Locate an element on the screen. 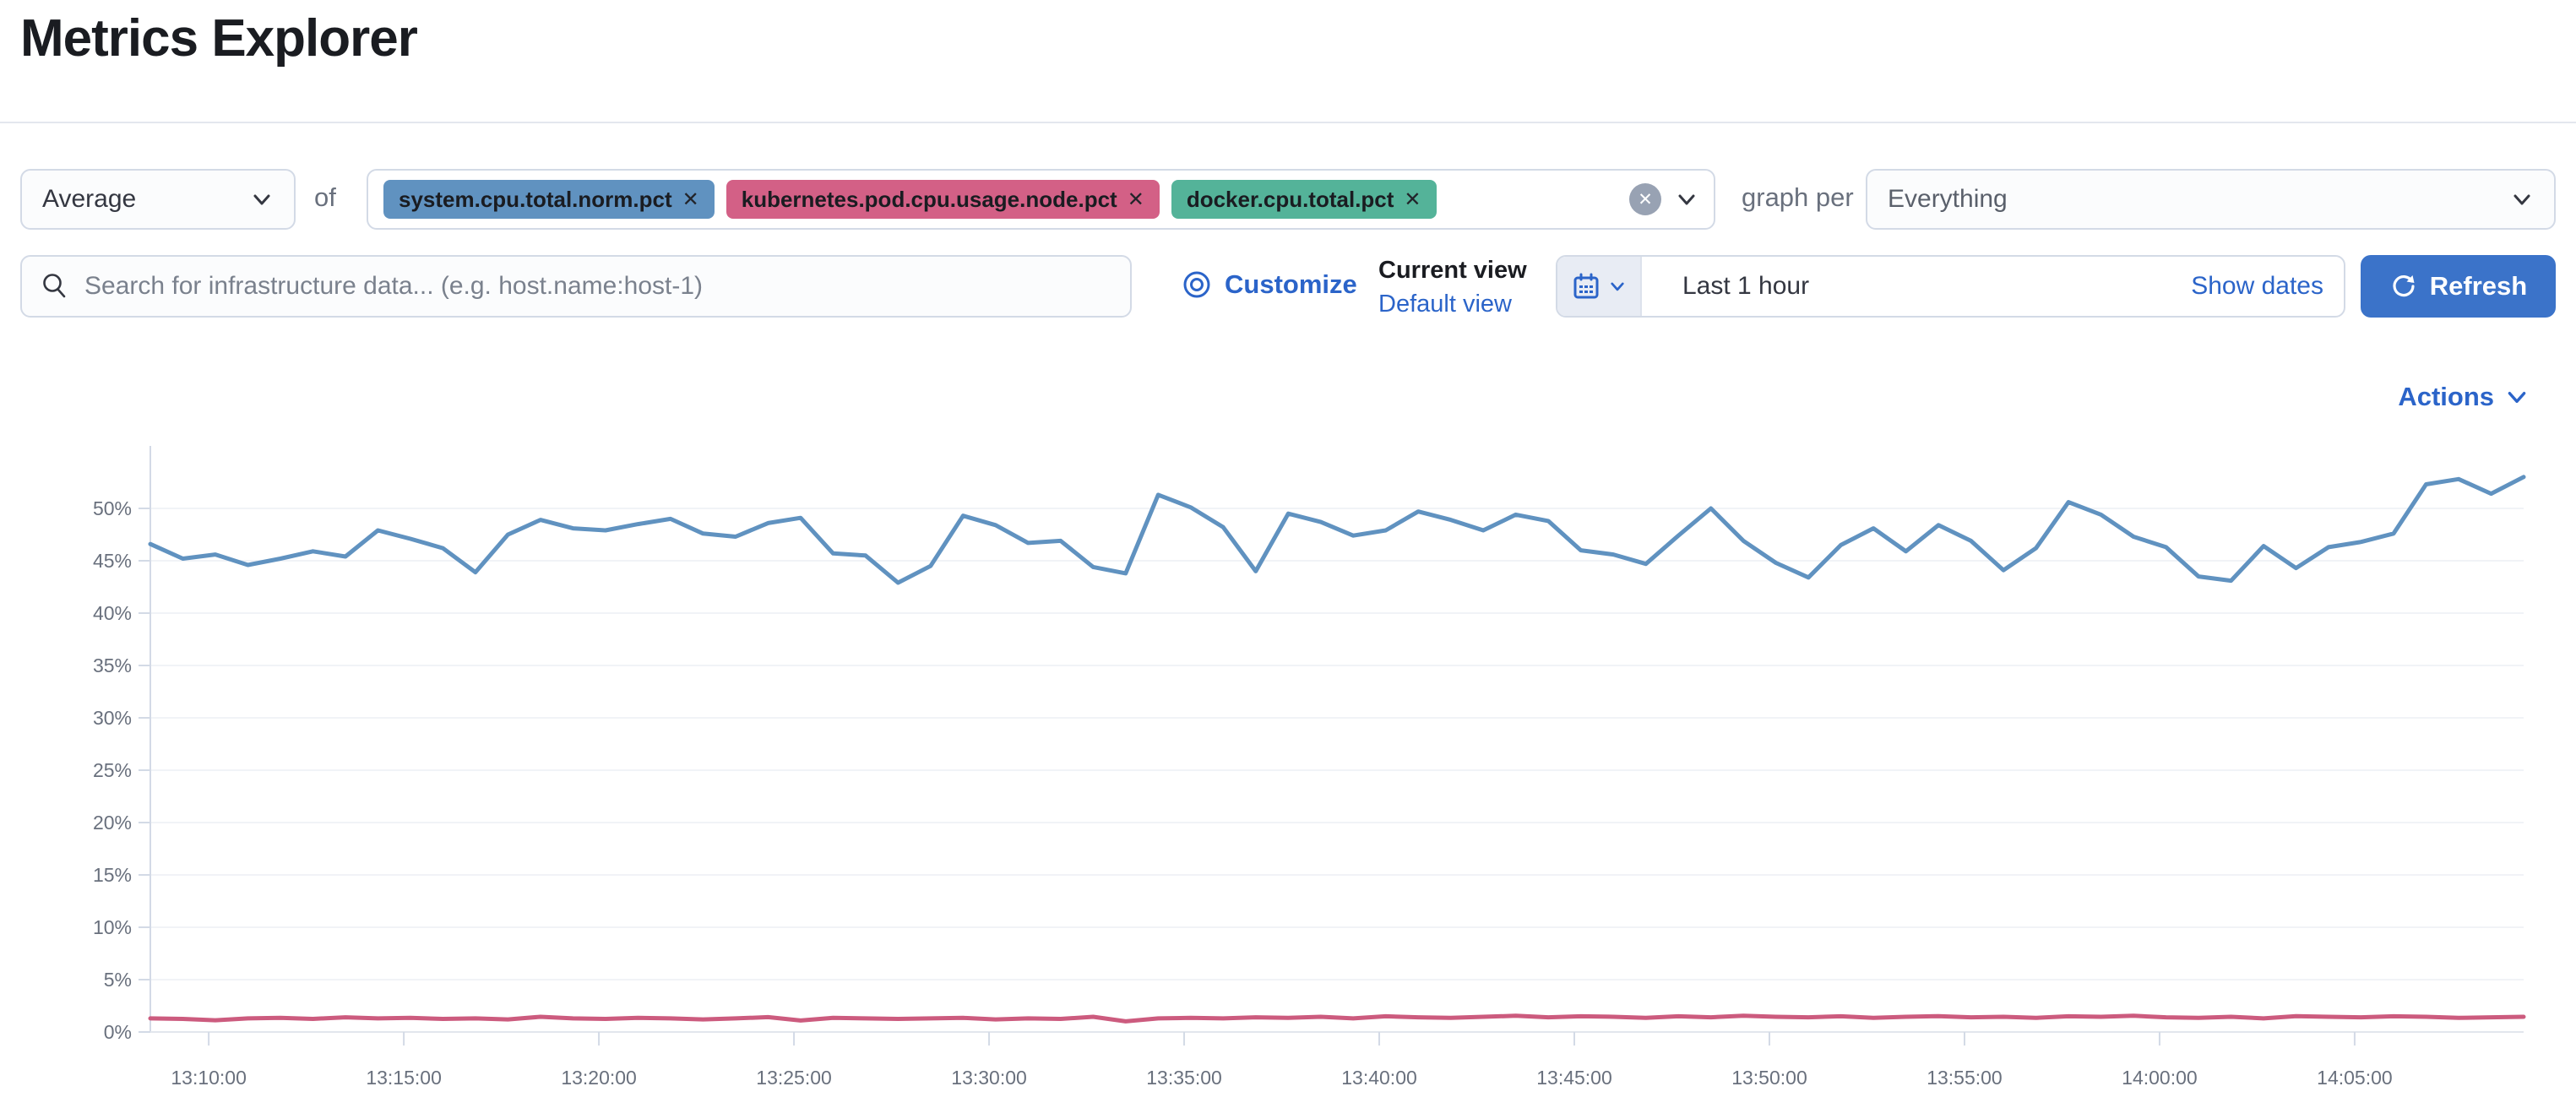  customize-label: Customize is located at coordinates (1291, 284).